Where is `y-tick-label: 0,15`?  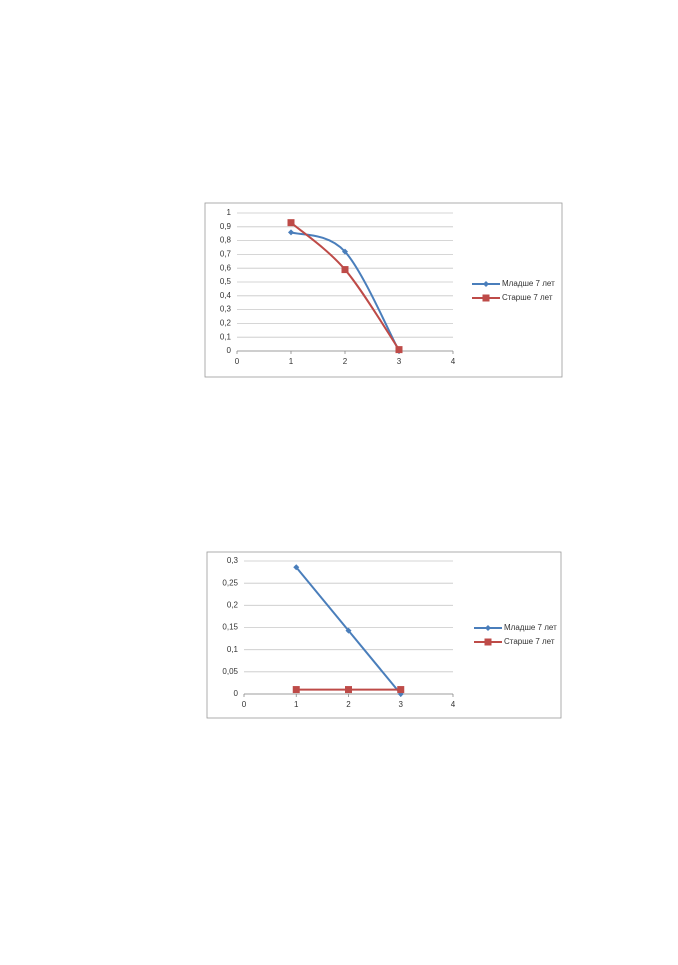
y-tick-label: 0,15 is located at coordinates (230, 627).